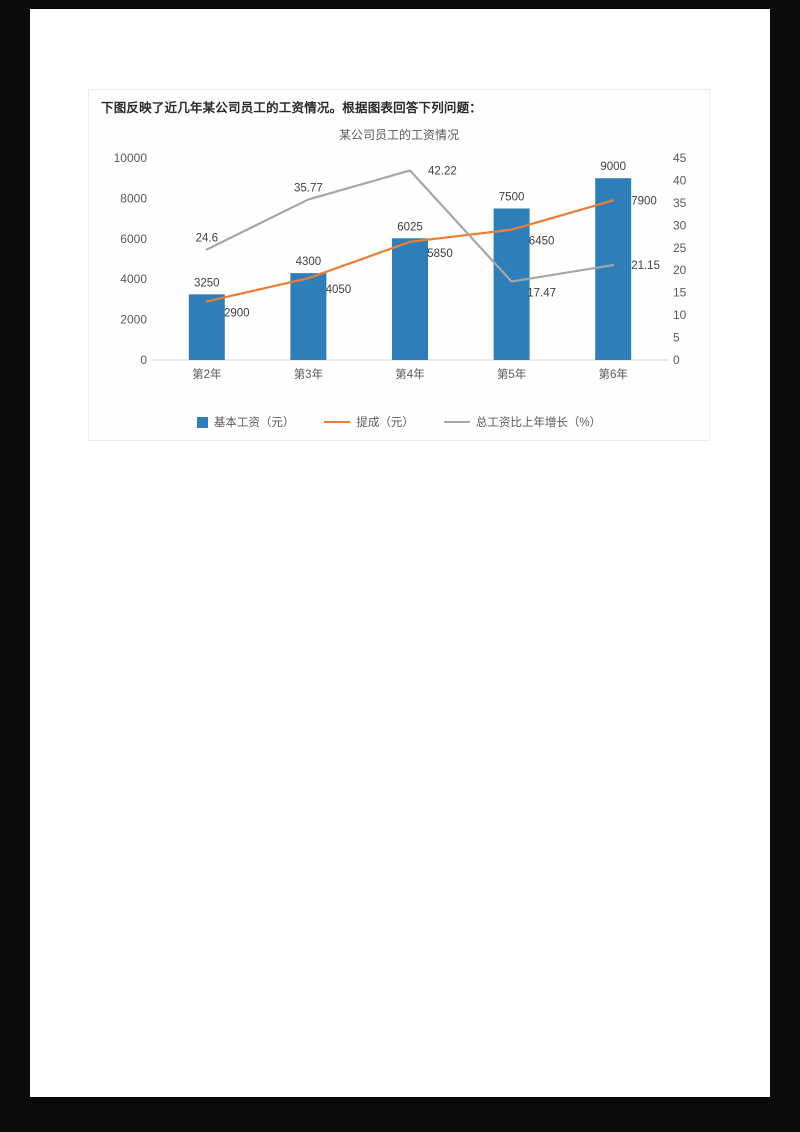 This screenshot has height=1132, width=800. What do you see at coordinates (207, 283) in the screenshot?
I see `data-label: 3250` at bounding box center [207, 283].